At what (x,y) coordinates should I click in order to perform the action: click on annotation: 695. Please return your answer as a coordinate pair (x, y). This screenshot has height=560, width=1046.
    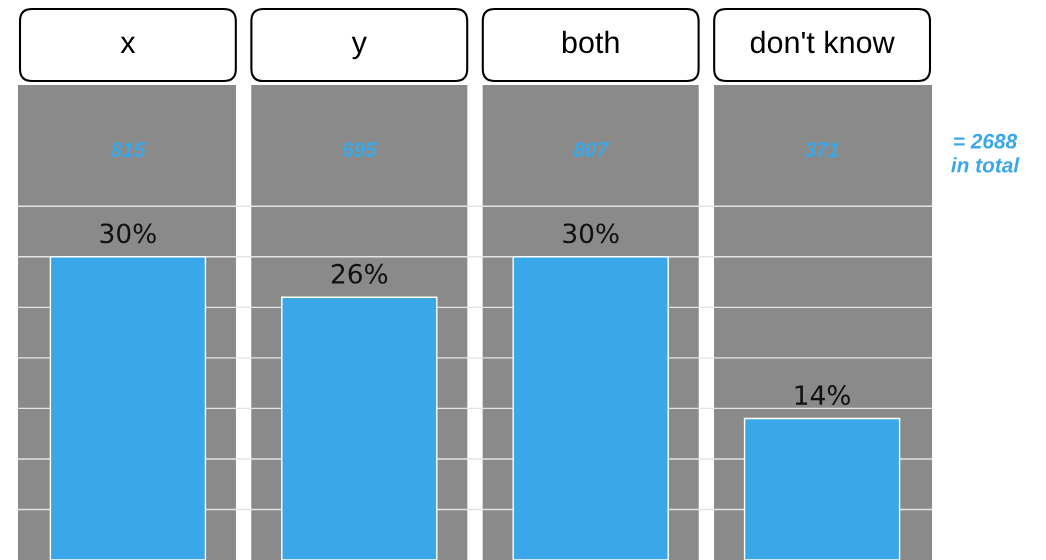
    Looking at the image, I should click on (359, 150).